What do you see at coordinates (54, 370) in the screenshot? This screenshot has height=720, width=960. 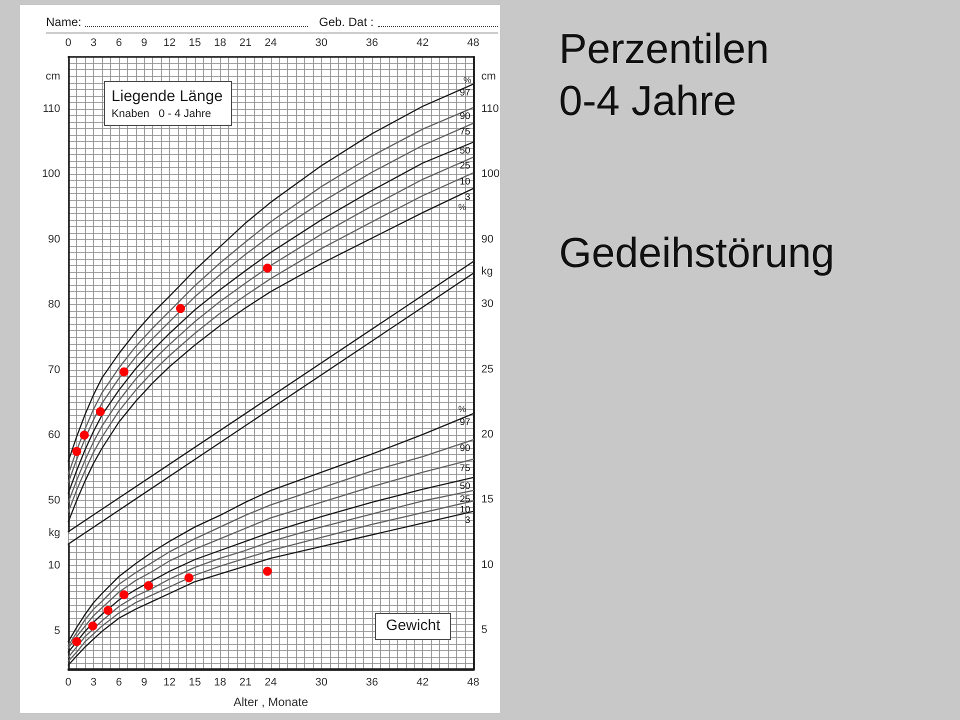 I see `y-tick-label: 70` at bounding box center [54, 370].